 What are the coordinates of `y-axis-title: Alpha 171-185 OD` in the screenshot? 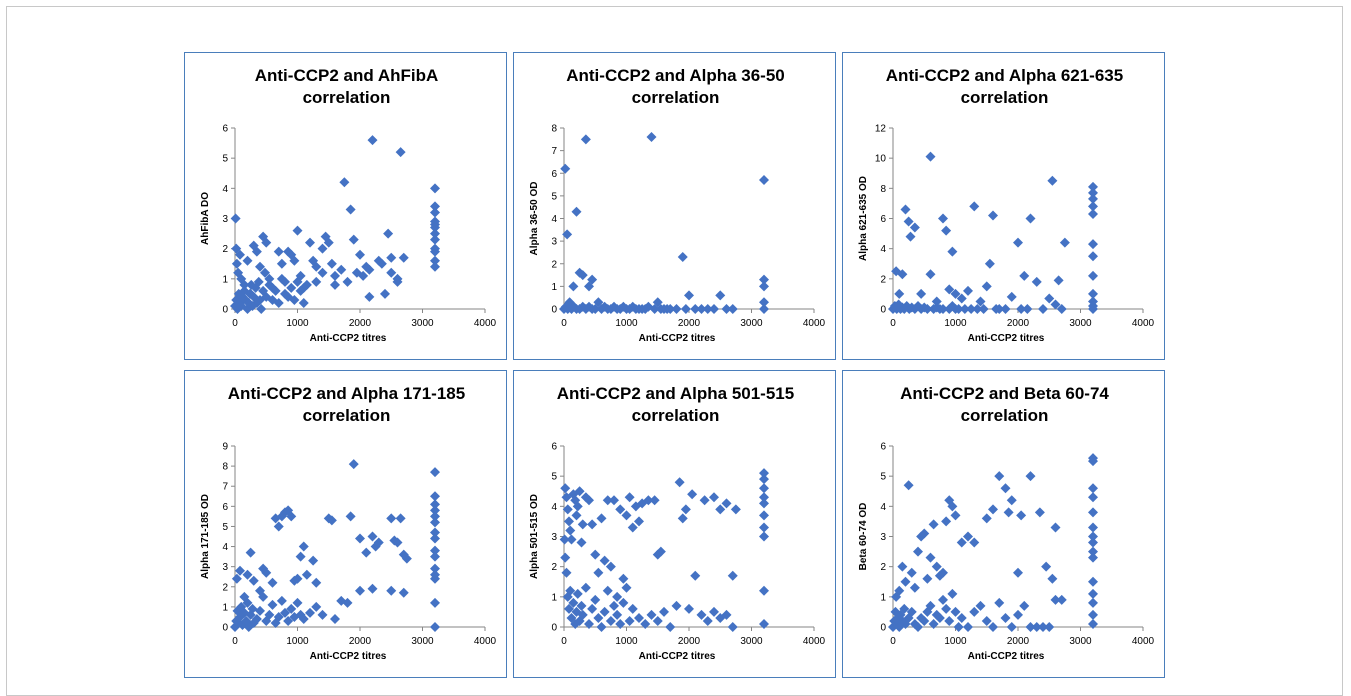 It's located at (205, 536).